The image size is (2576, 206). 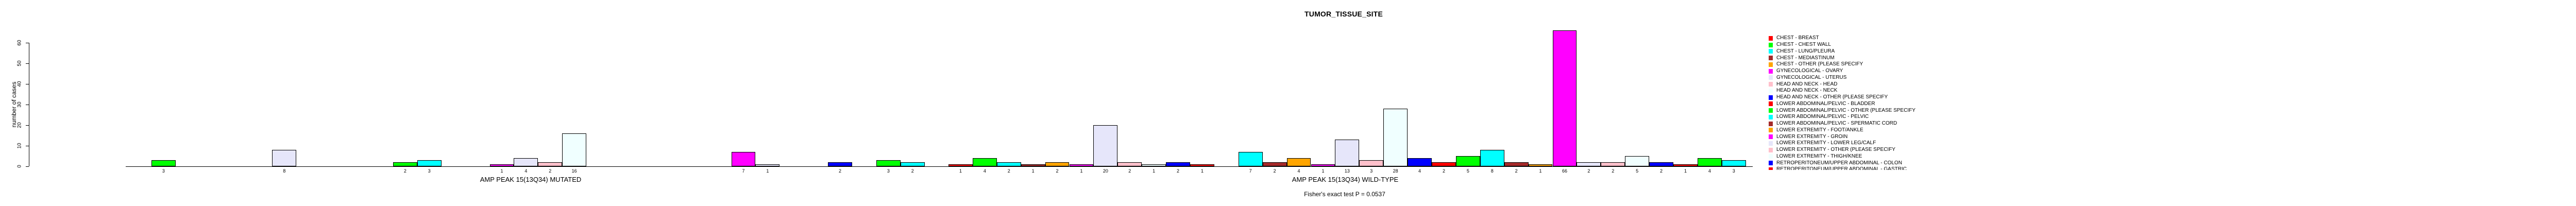 I want to click on legend-label: LOWER EXTREMITY - LOWER LEG/CALF, so click(x=1826, y=143).